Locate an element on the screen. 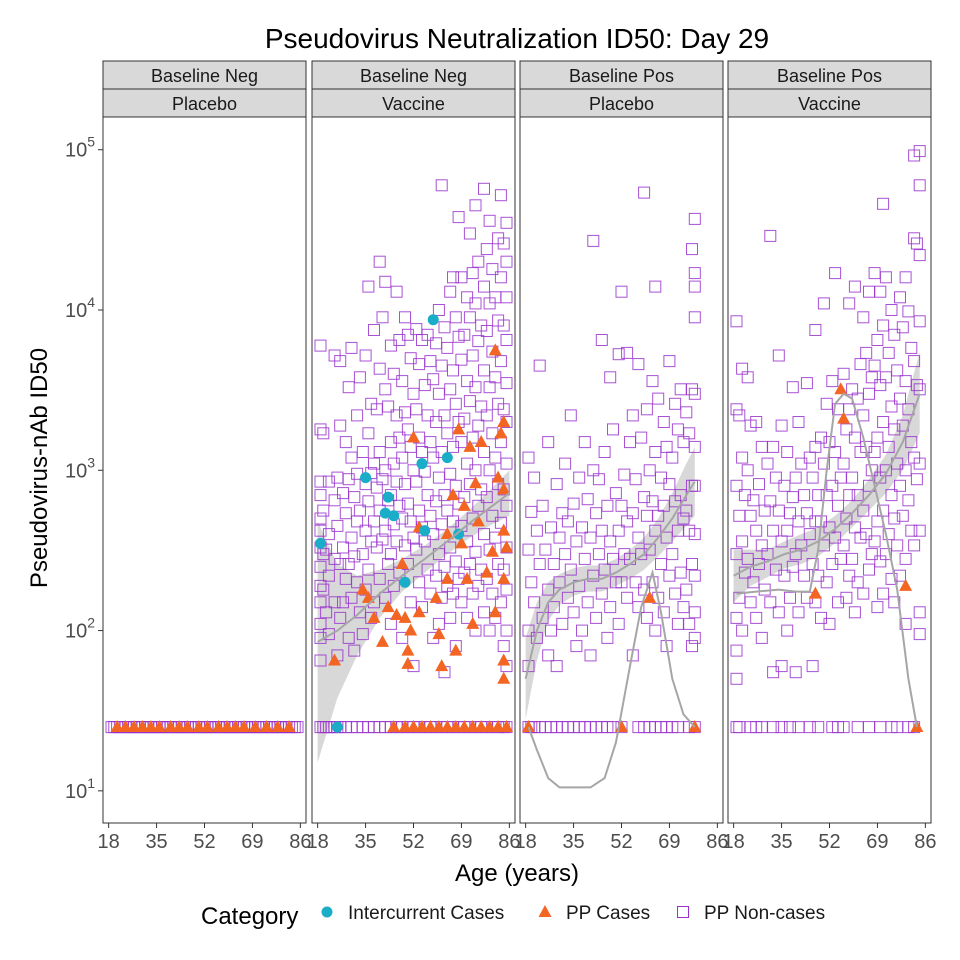 Image resolution: width=960 pixels, height=960 pixels. x-tick-label: 52 is located at coordinates (829, 842).